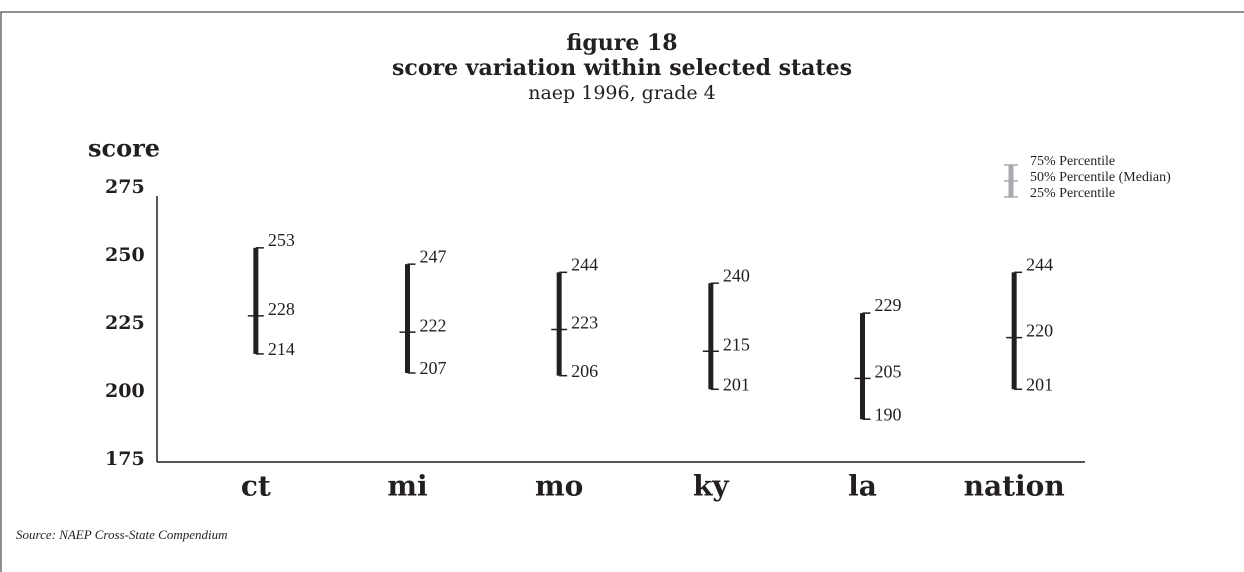 The image size is (1244, 572). What do you see at coordinates (125, 187) in the screenshot?
I see `y-tick-label: 275` at bounding box center [125, 187].